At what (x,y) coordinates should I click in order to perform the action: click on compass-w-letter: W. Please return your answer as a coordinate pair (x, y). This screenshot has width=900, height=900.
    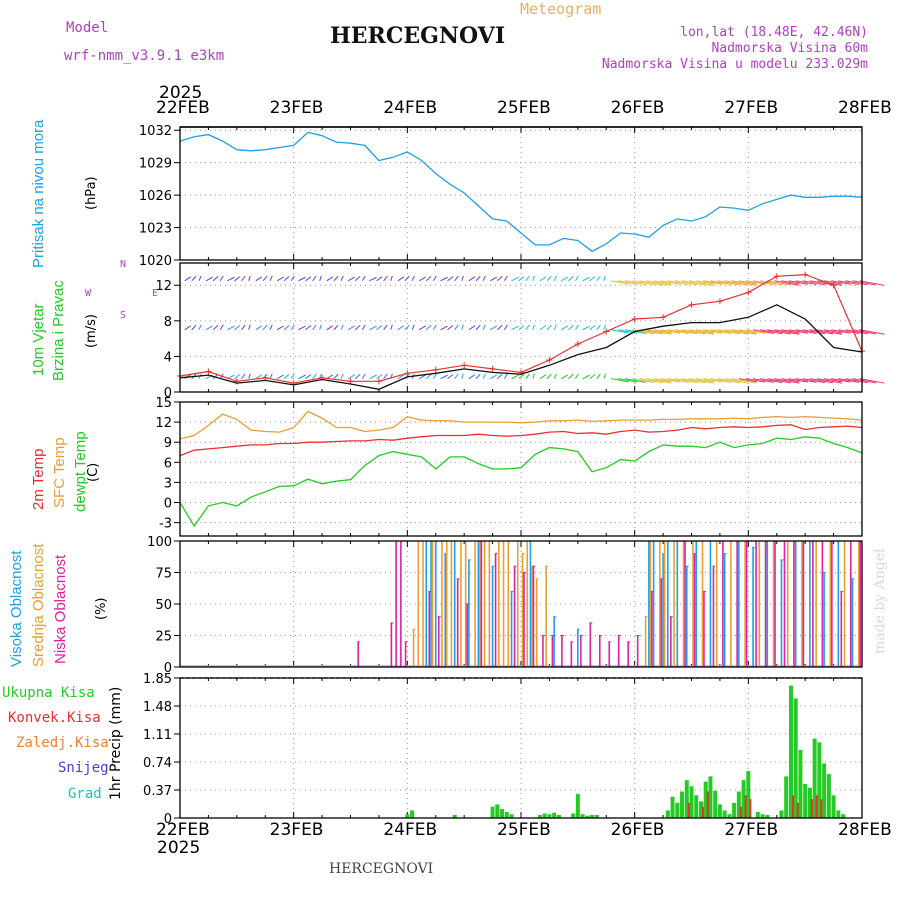
    Looking at the image, I should click on (88, 293).